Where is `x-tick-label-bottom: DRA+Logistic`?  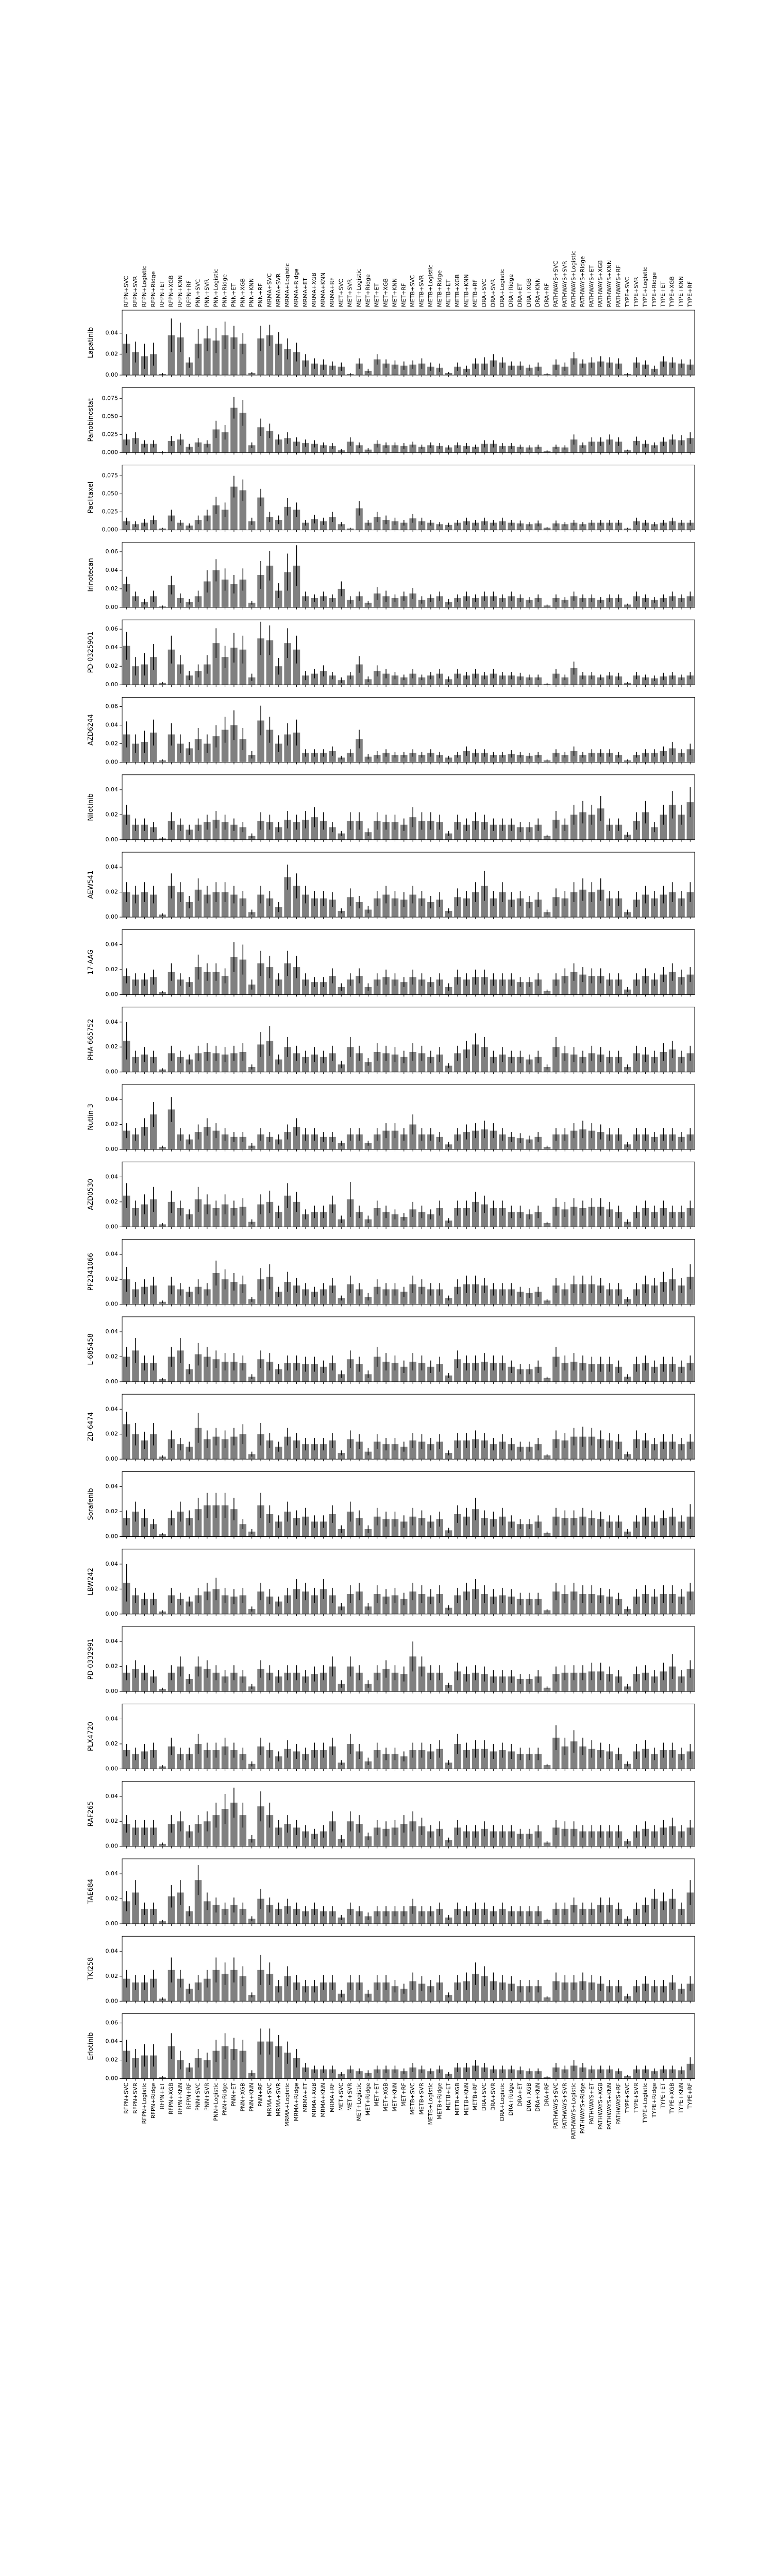
x-tick-label-bottom: DRA+Logistic is located at coordinates (502, 2102).